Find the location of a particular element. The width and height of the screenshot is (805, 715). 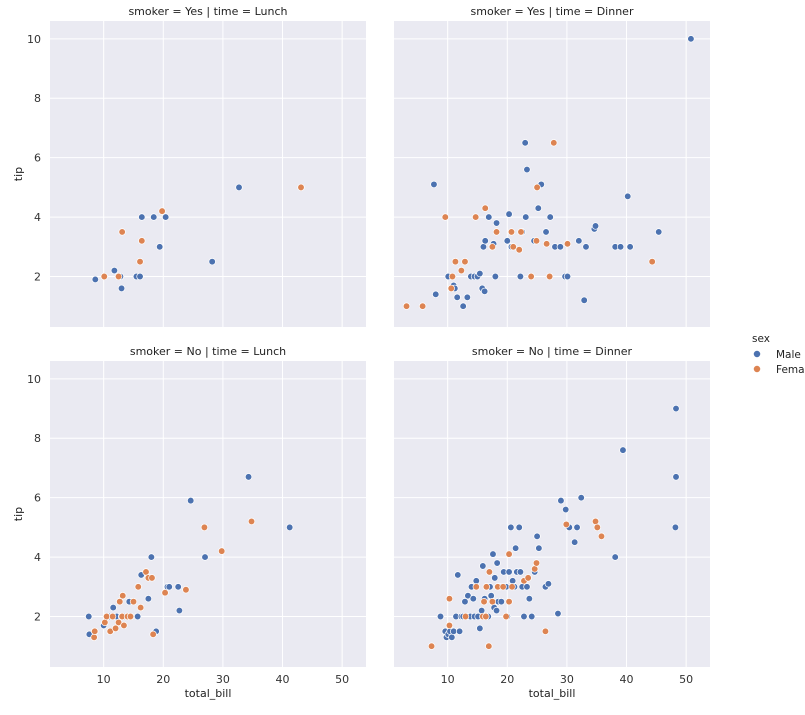

x-tick-label: 40 is located at coordinates (627, 679).